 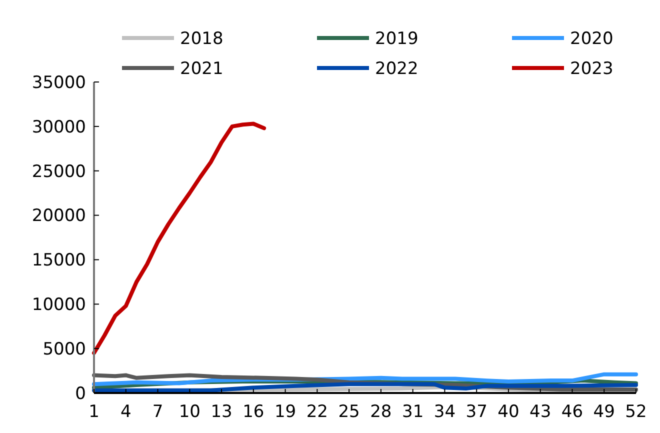 I want to click on legend-label: 2020, so click(x=592, y=38).